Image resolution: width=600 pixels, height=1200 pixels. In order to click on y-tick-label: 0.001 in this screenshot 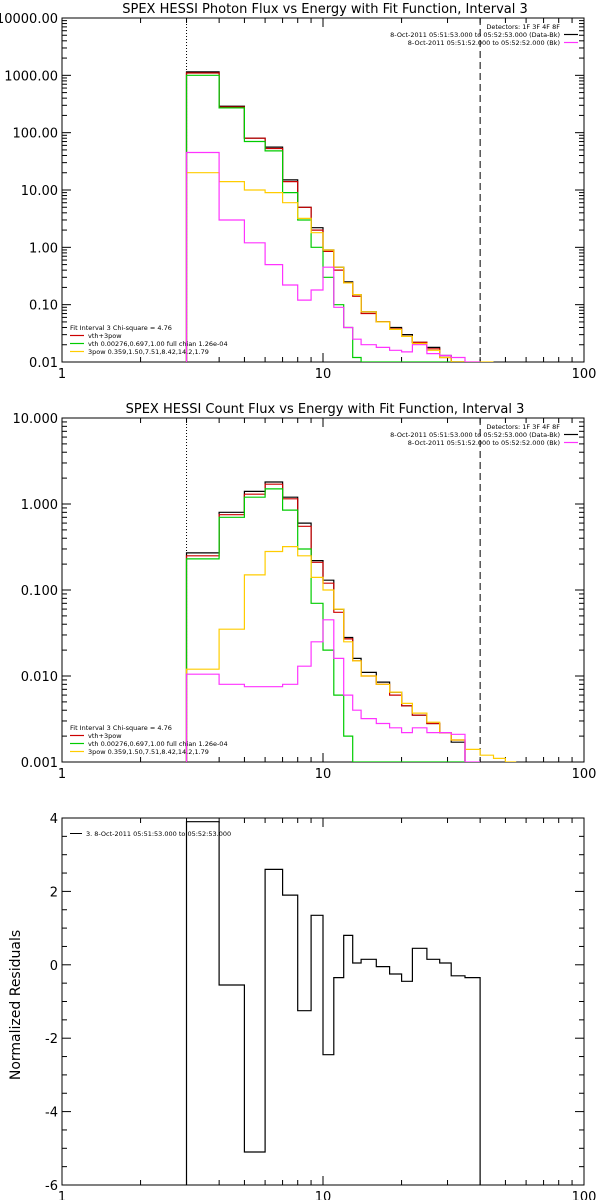, I will do `click(39, 763)`.